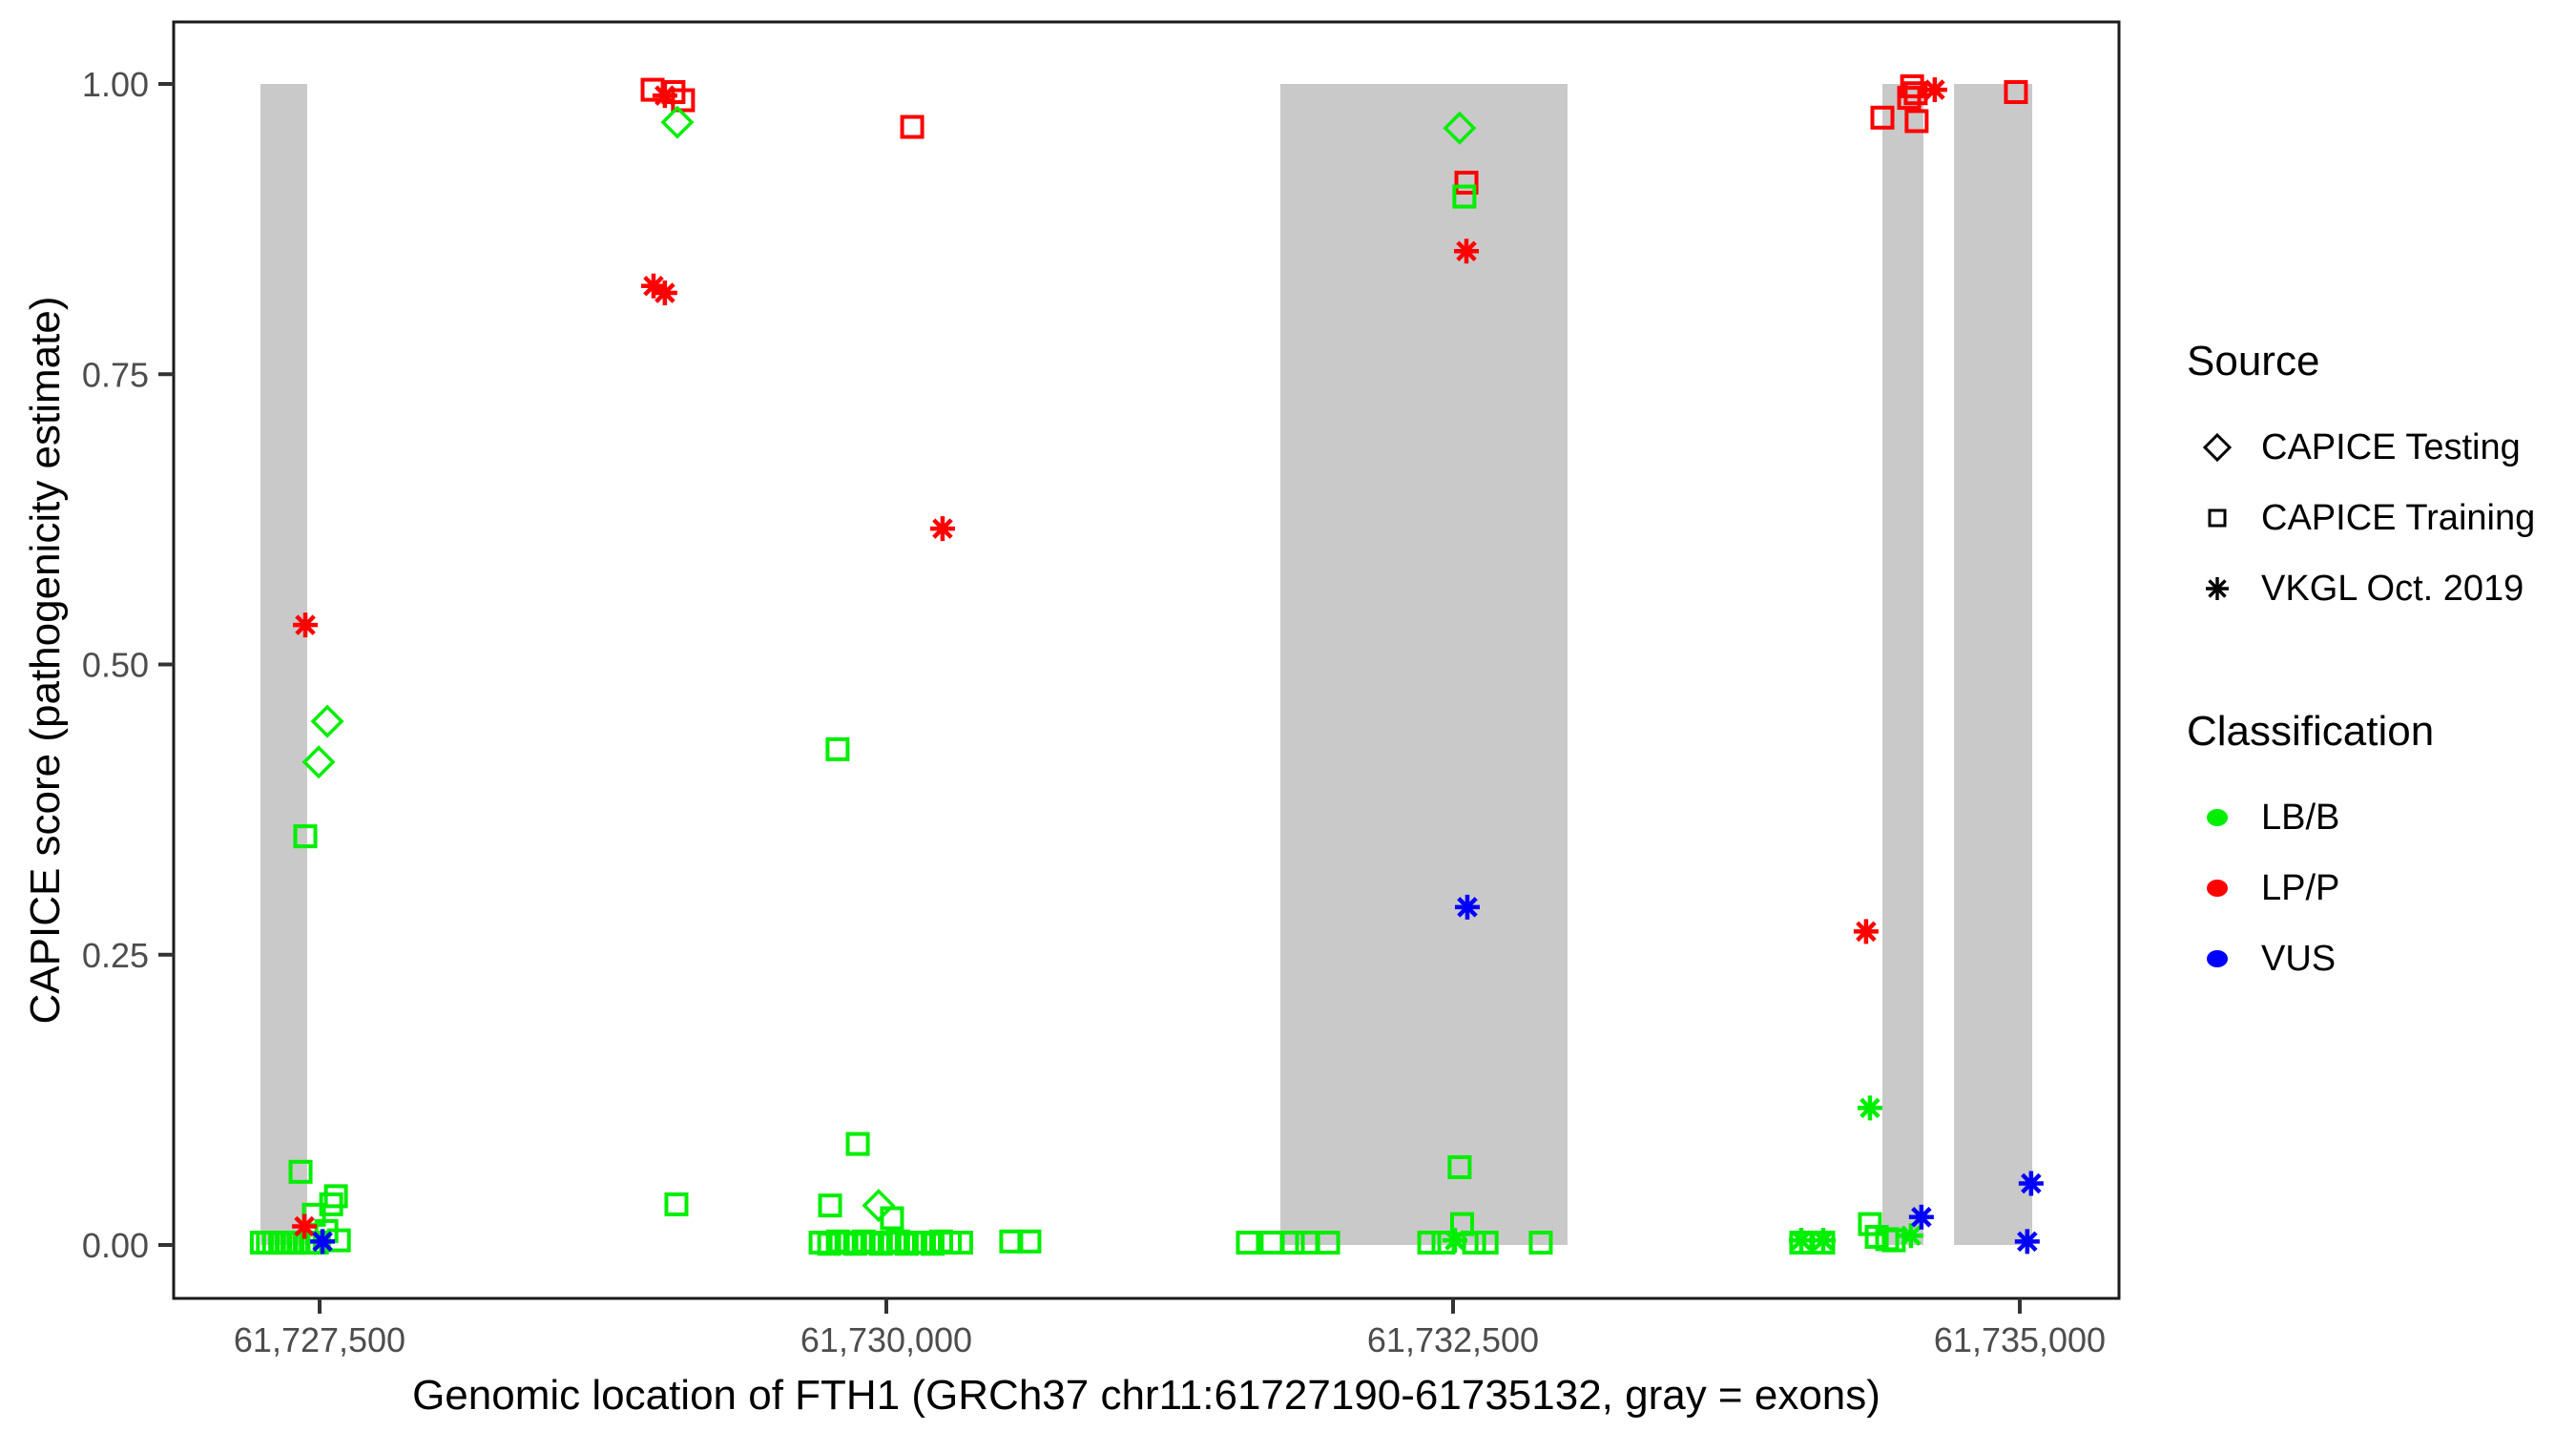 The image size is (2576, 1431). What do you see at coordinates (115, 665) in the screenshot?
I see `y-tick-label: 0.50` at bounding box center [115, 665].